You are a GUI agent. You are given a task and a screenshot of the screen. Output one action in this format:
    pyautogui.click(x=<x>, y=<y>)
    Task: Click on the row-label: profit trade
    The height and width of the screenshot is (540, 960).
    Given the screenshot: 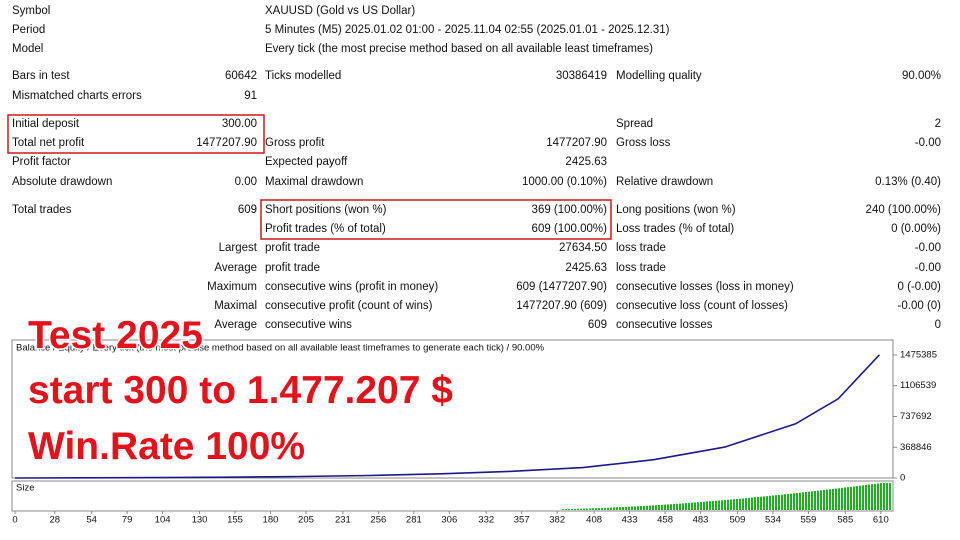 What is the action you would take?
    pyautogui.click(x=292, y=248)
    